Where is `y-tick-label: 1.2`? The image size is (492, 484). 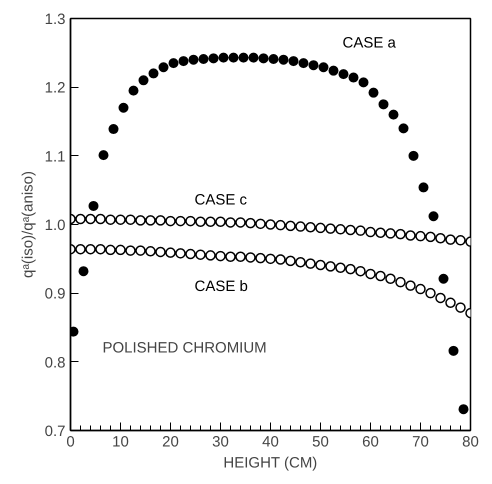 y-tick-label: 1.2 is located at coordinates (55, 88).